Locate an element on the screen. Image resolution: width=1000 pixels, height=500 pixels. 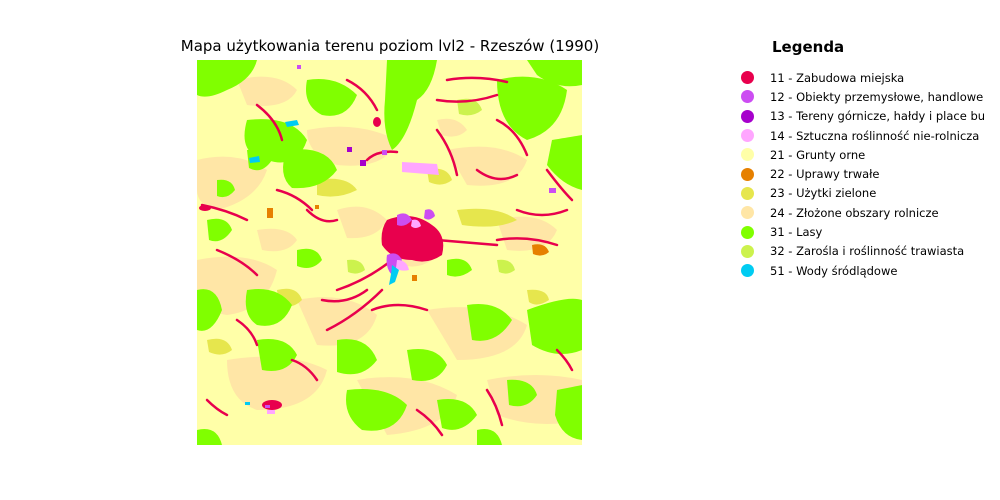
legend-item-inland-water: 51 - Wody śródlądowe is located at coordinates (870, 270).